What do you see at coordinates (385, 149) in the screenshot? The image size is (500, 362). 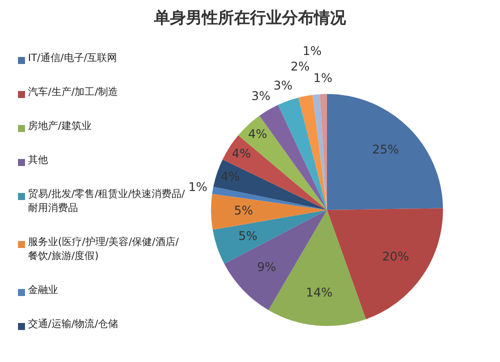 I see `data-label: 25%` at bounding box center [385, 149].